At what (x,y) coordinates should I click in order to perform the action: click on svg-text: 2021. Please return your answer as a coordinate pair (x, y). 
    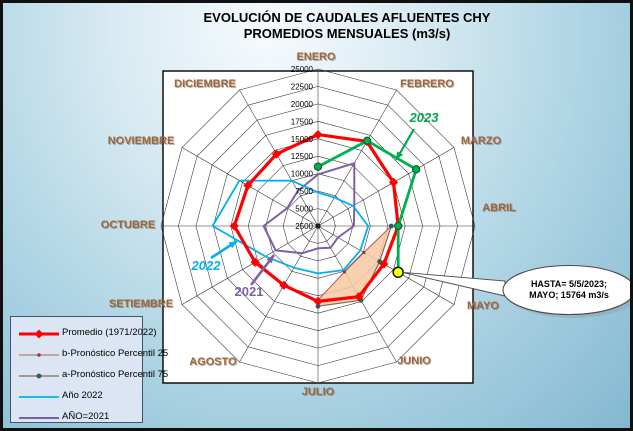
    Looking at the image, I should click on (249, 291).